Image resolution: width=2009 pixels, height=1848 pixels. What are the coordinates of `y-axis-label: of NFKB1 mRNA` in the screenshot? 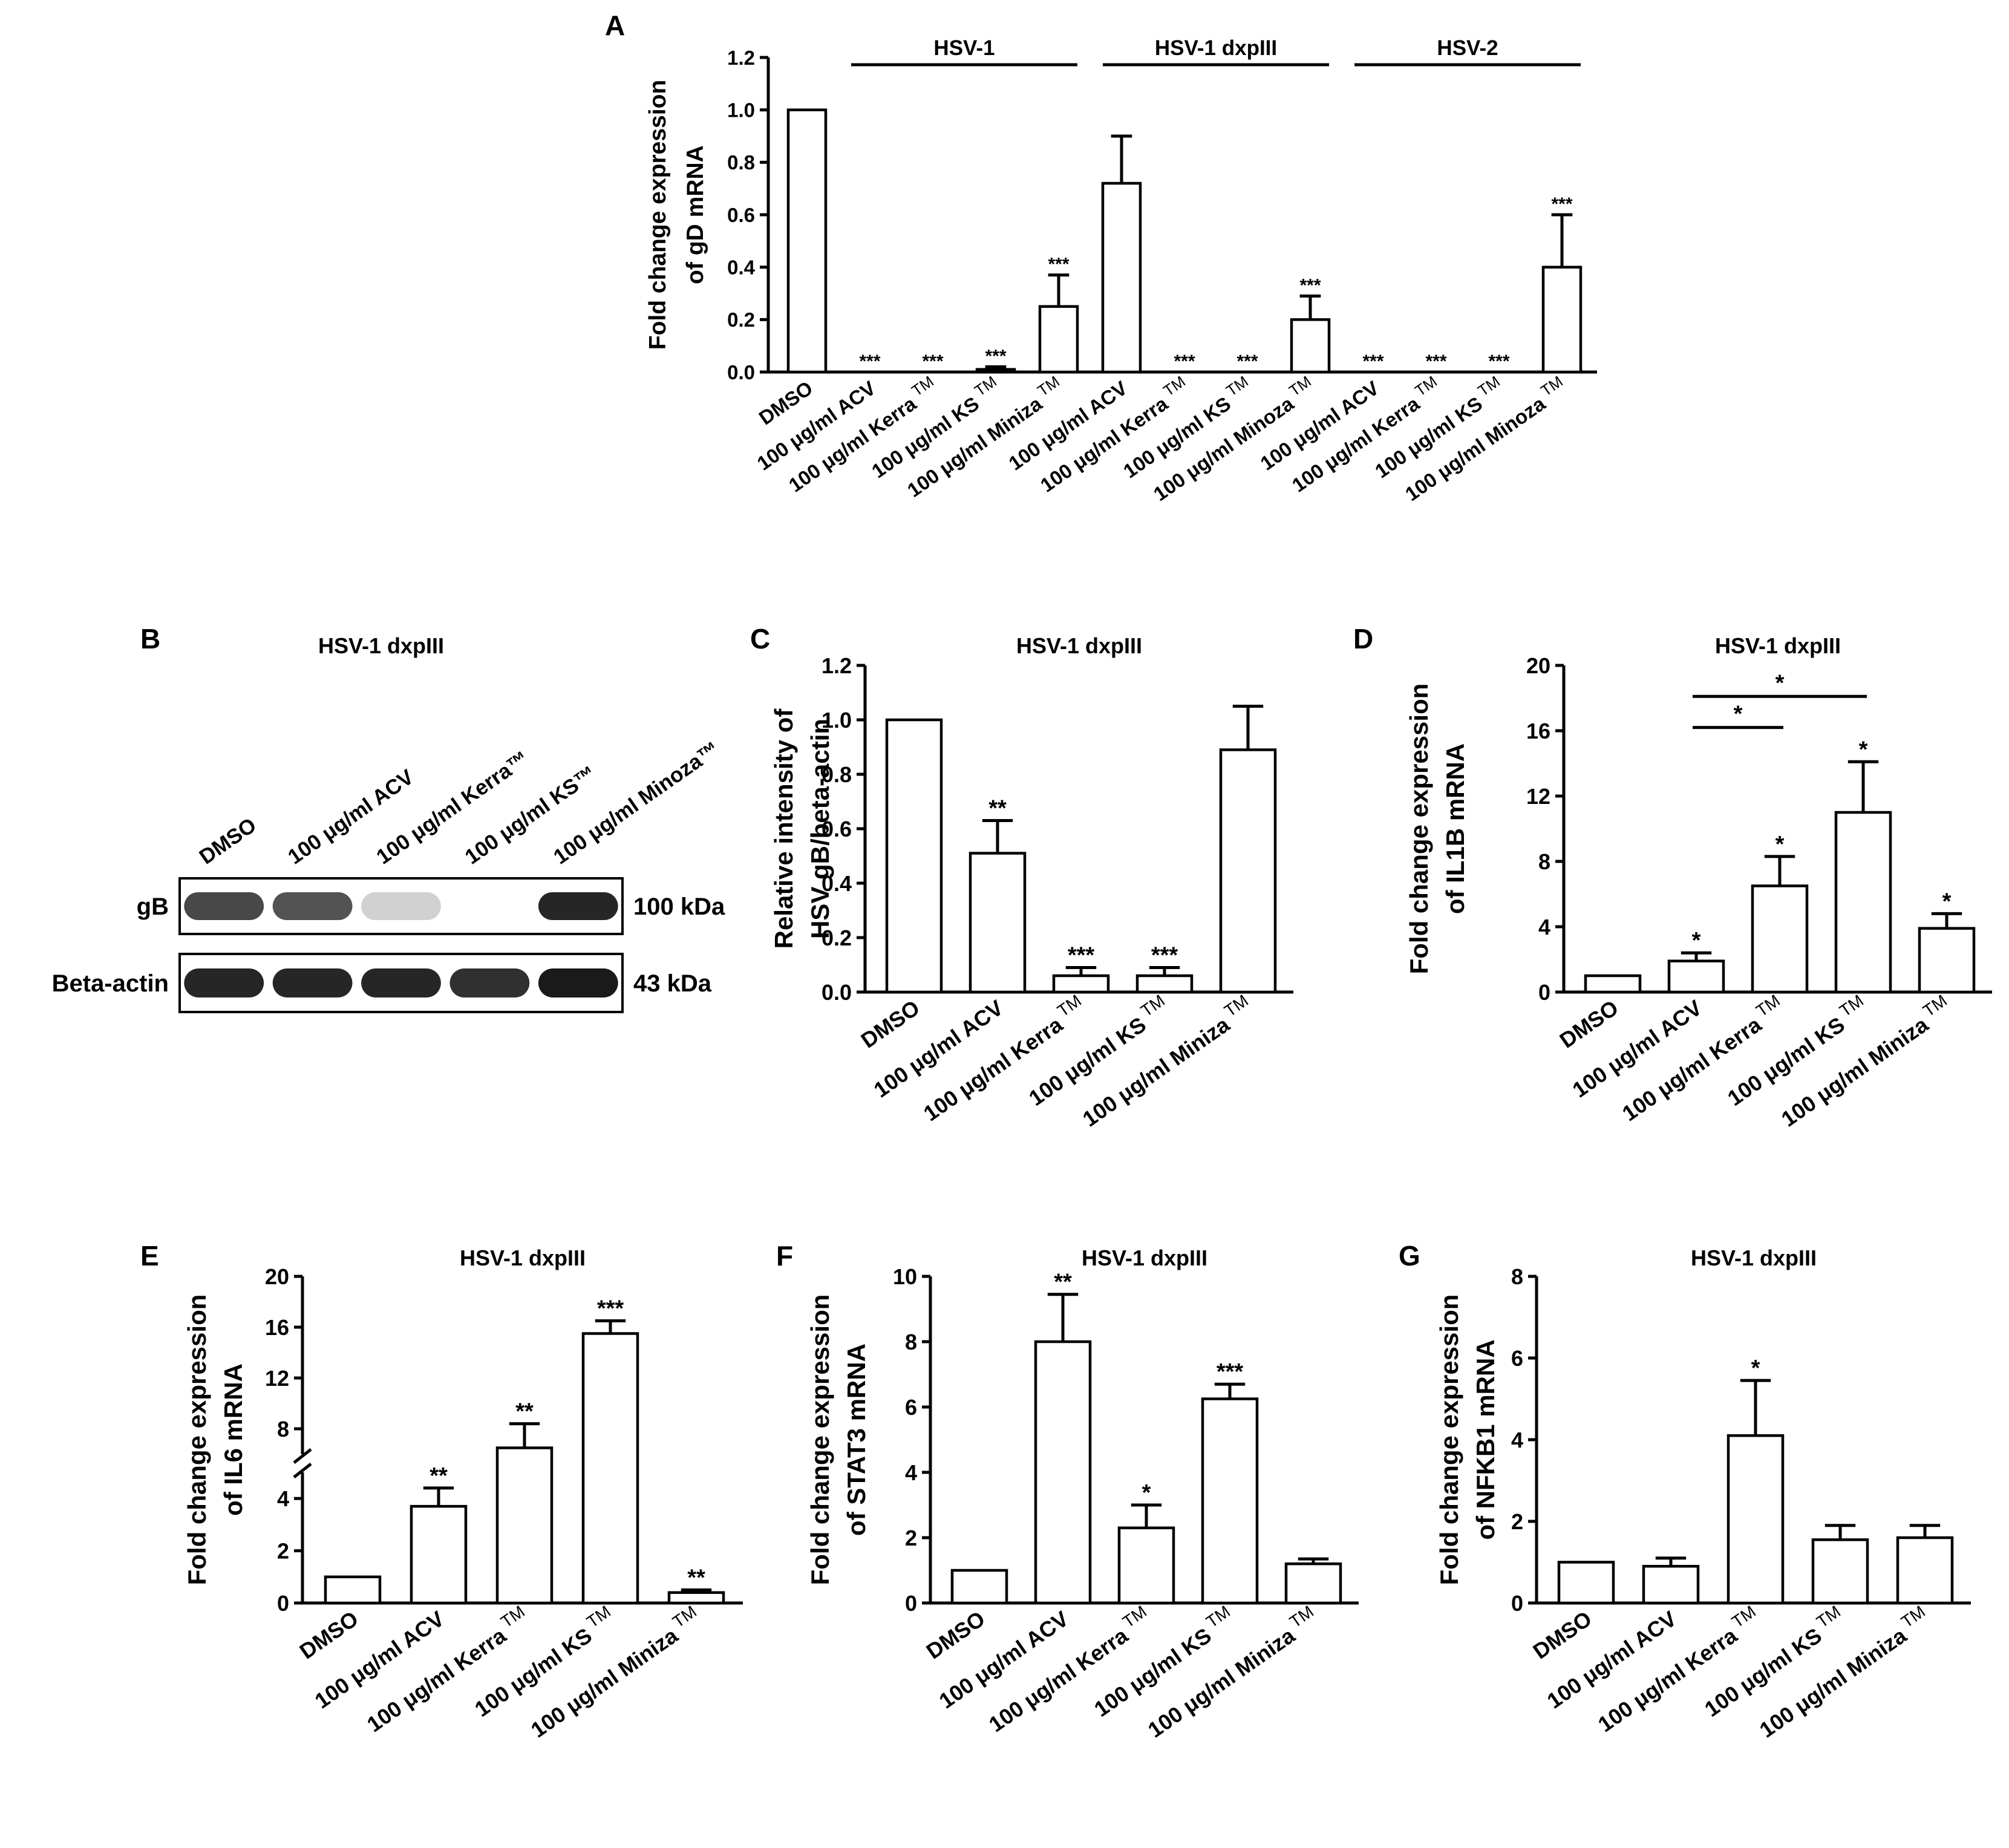 It's located at (1485, 1439).